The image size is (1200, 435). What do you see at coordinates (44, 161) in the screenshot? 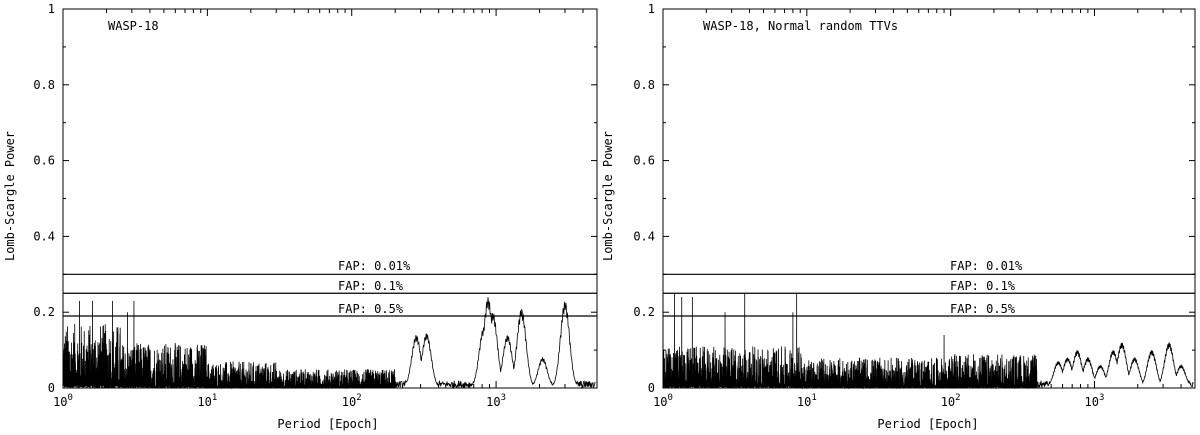
I see `left-y-tick-label: 0.6` at bounding box center [44, 161].